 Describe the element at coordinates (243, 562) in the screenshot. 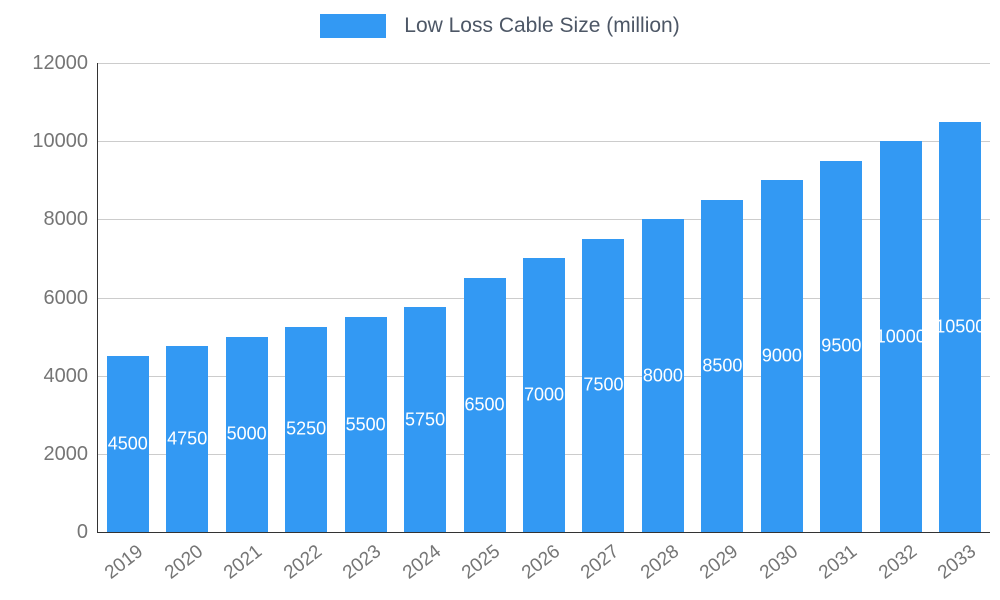

I see `x-tick-label: 2021` at that location.